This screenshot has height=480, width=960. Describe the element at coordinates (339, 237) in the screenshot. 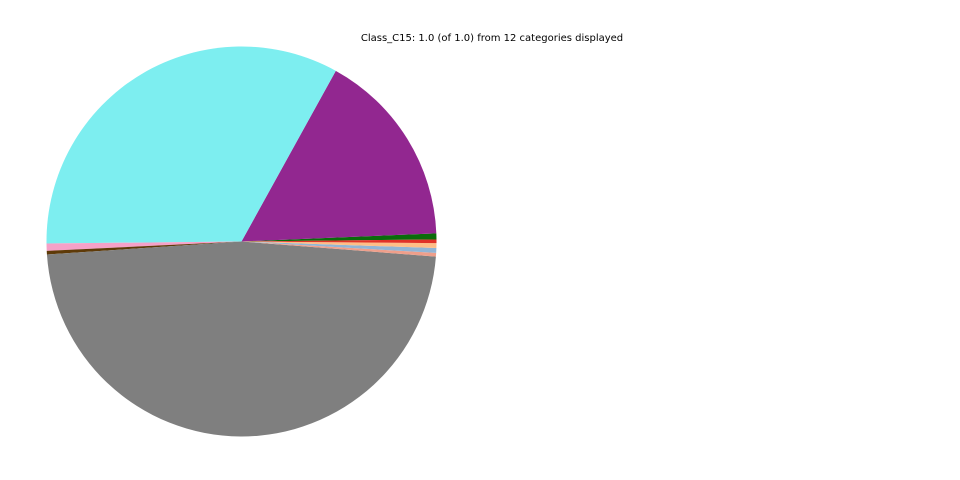

I see `pie-slice-1-slice-1-dark-green` at that location.